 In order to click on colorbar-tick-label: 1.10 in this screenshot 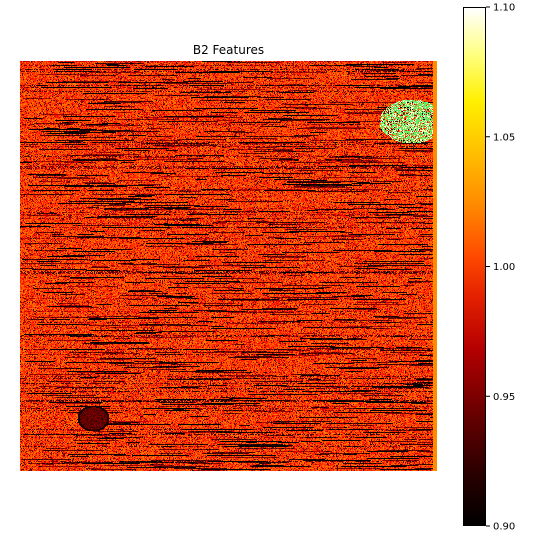, I will do `click(504, 8)`.